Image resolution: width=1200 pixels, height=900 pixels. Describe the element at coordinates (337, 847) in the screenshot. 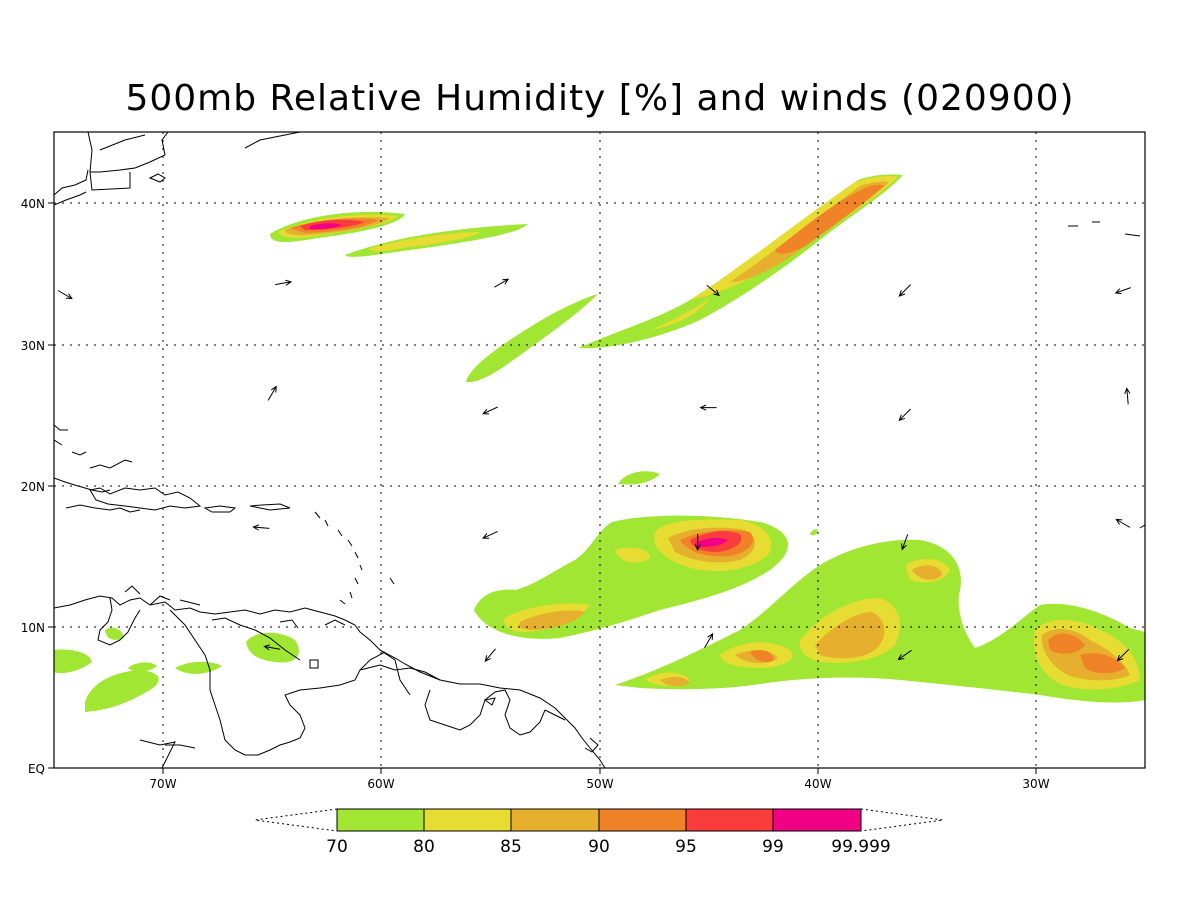

I see `colorbar-label-70: 70` at that location.